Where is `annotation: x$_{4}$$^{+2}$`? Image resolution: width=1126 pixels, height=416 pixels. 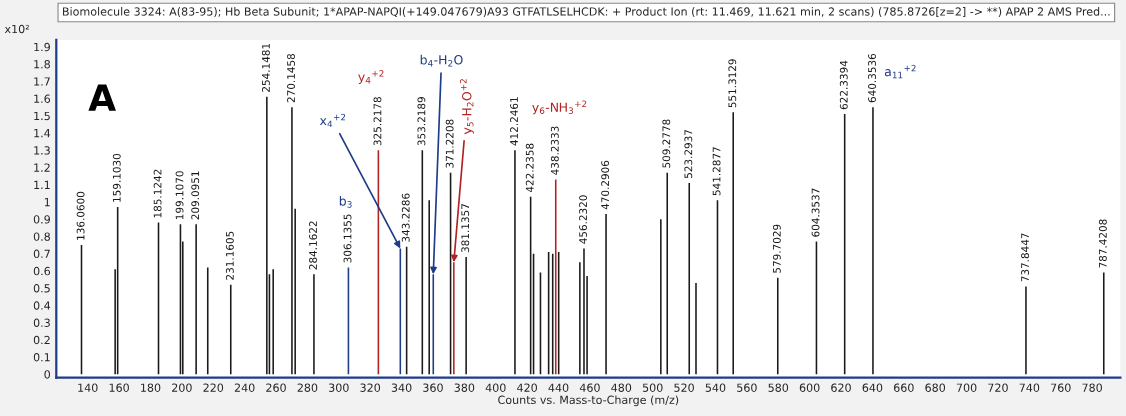 annotation: x$_{4}$$^{+2}$ is located at coordinates (332, 120).